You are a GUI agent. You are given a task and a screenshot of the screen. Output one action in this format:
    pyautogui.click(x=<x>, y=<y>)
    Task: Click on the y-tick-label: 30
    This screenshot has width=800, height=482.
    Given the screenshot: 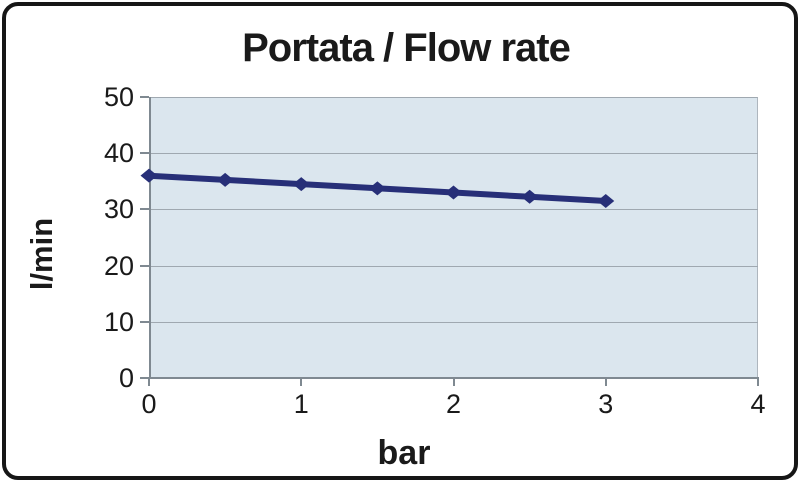 What is the action you would take?
    pyautogui.click(x=118, y=209)
    